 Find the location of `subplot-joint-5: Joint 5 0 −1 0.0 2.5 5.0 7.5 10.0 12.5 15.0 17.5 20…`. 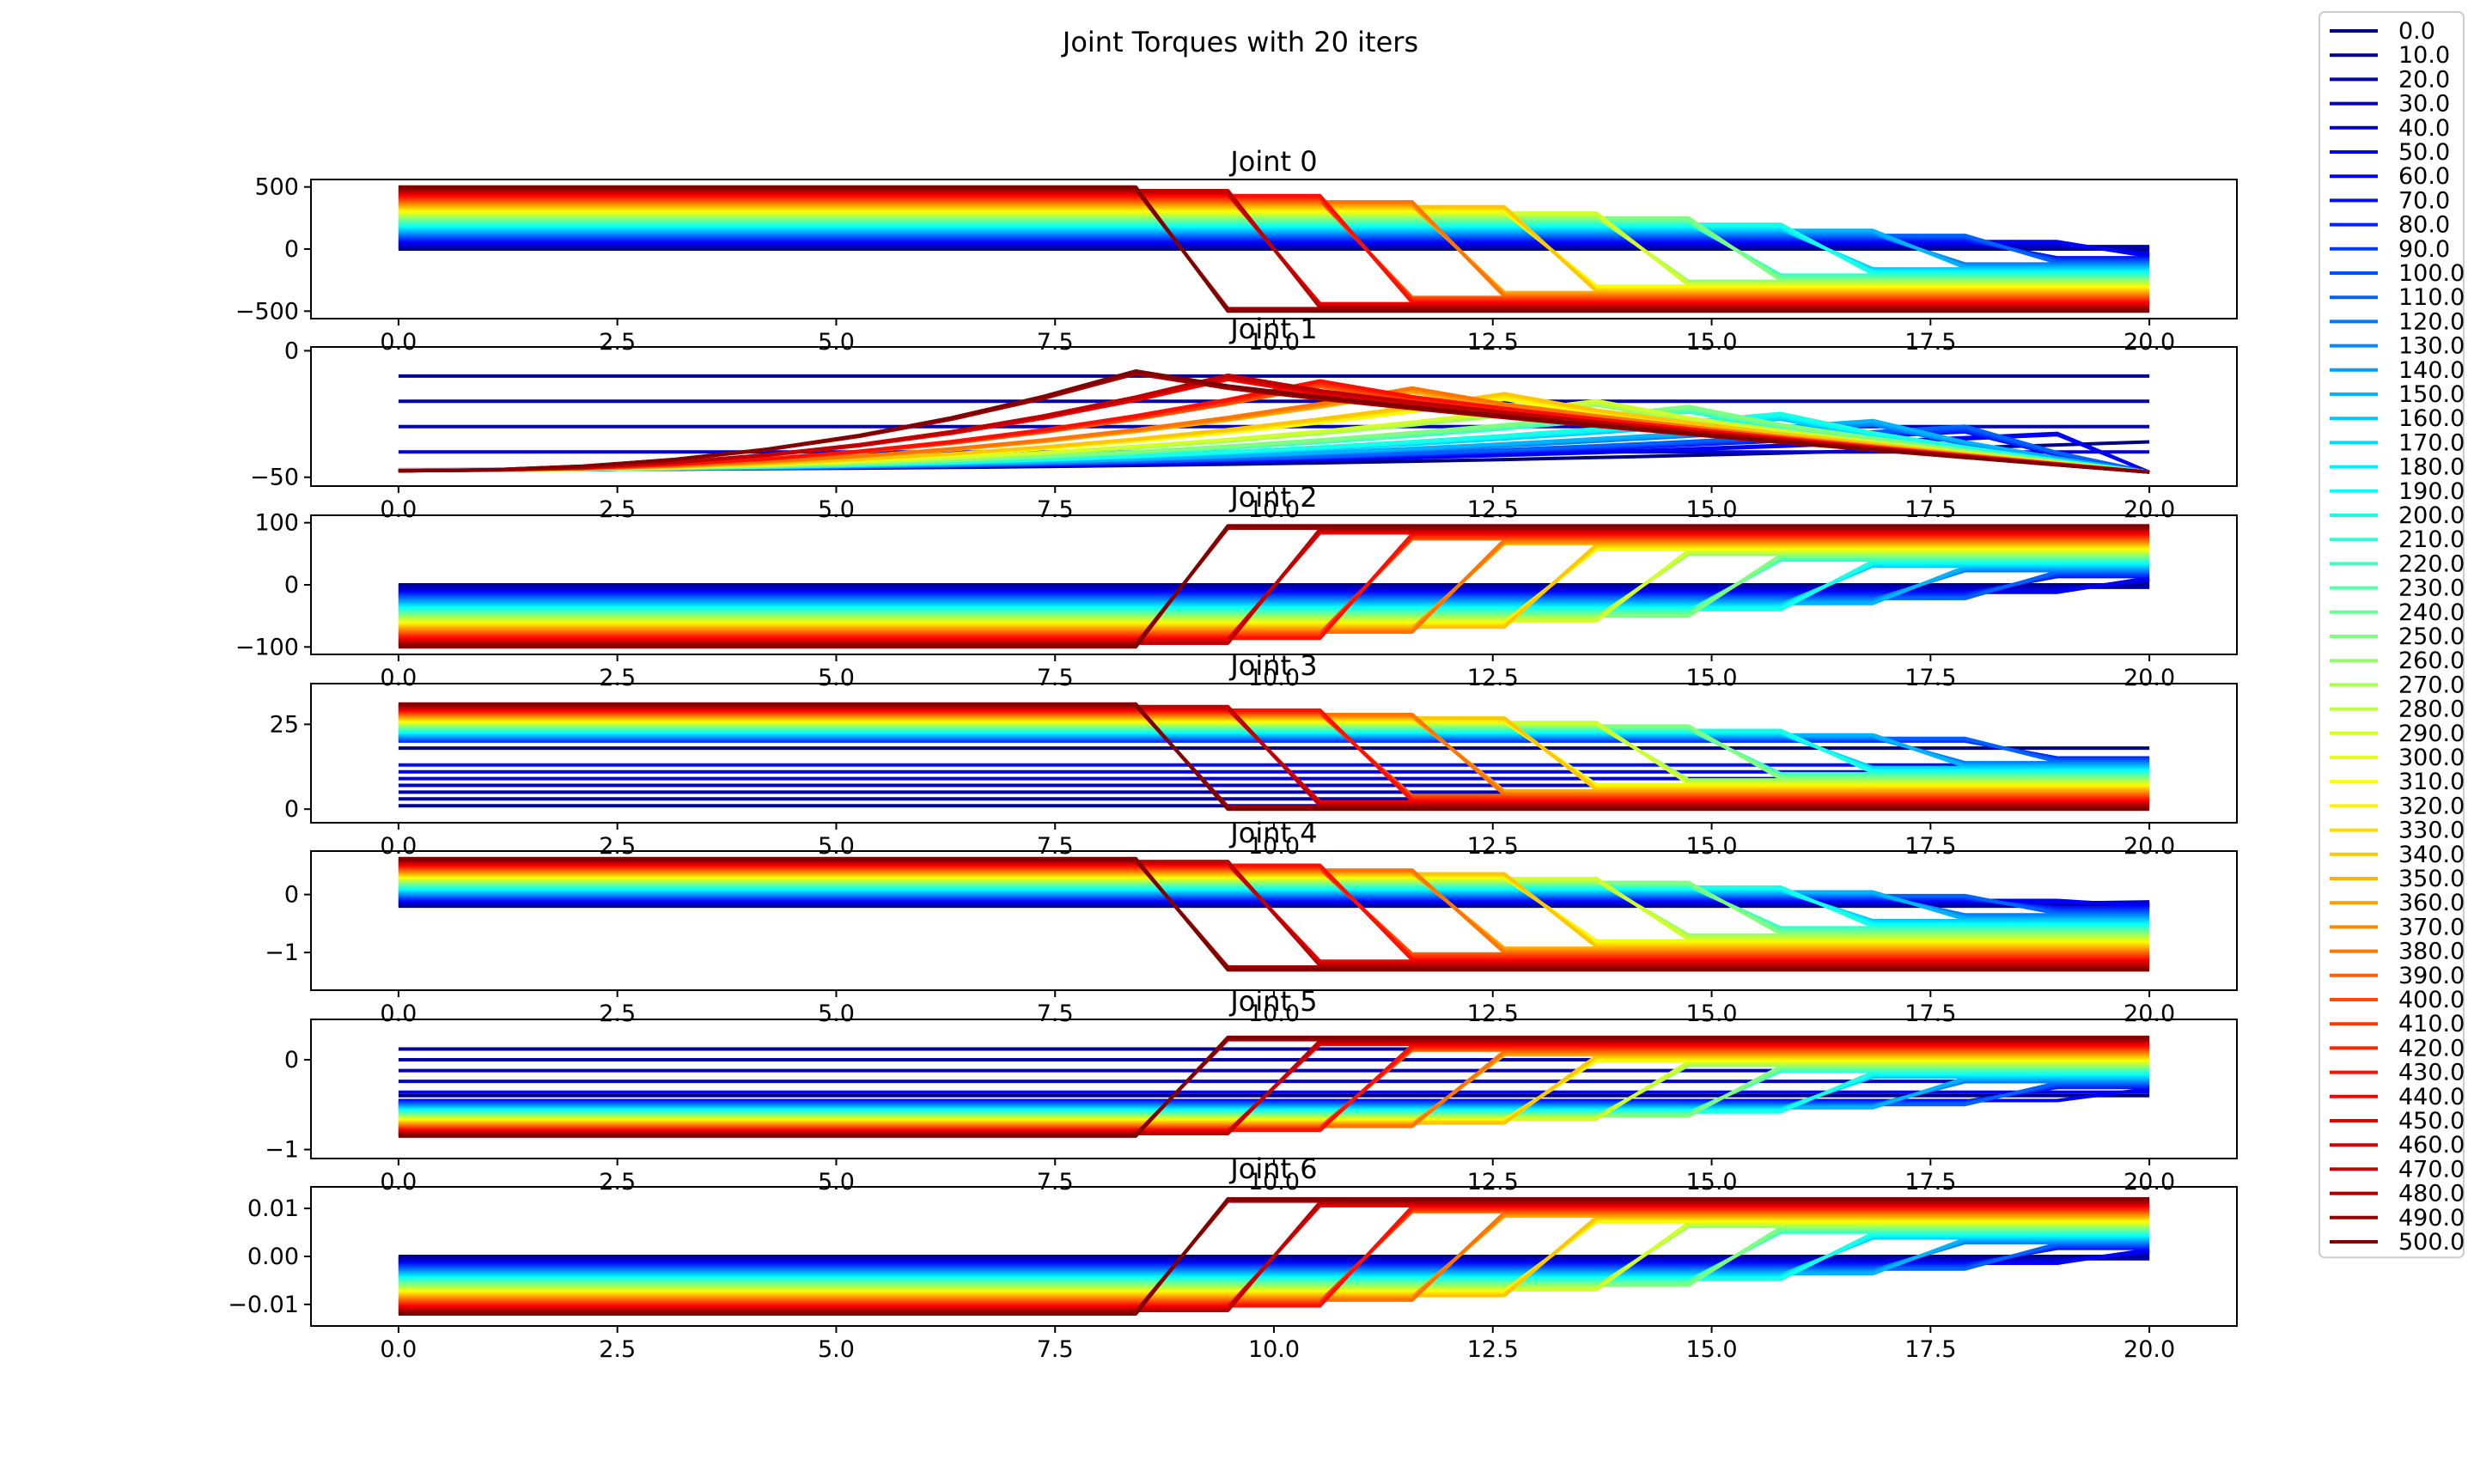

subplot-joint-5: Joint 5 0 −1 0.0 2.5 5.0 7.5 10.0 12.5 15.0 17.5 20… is located at coordinates (1251, 1090).